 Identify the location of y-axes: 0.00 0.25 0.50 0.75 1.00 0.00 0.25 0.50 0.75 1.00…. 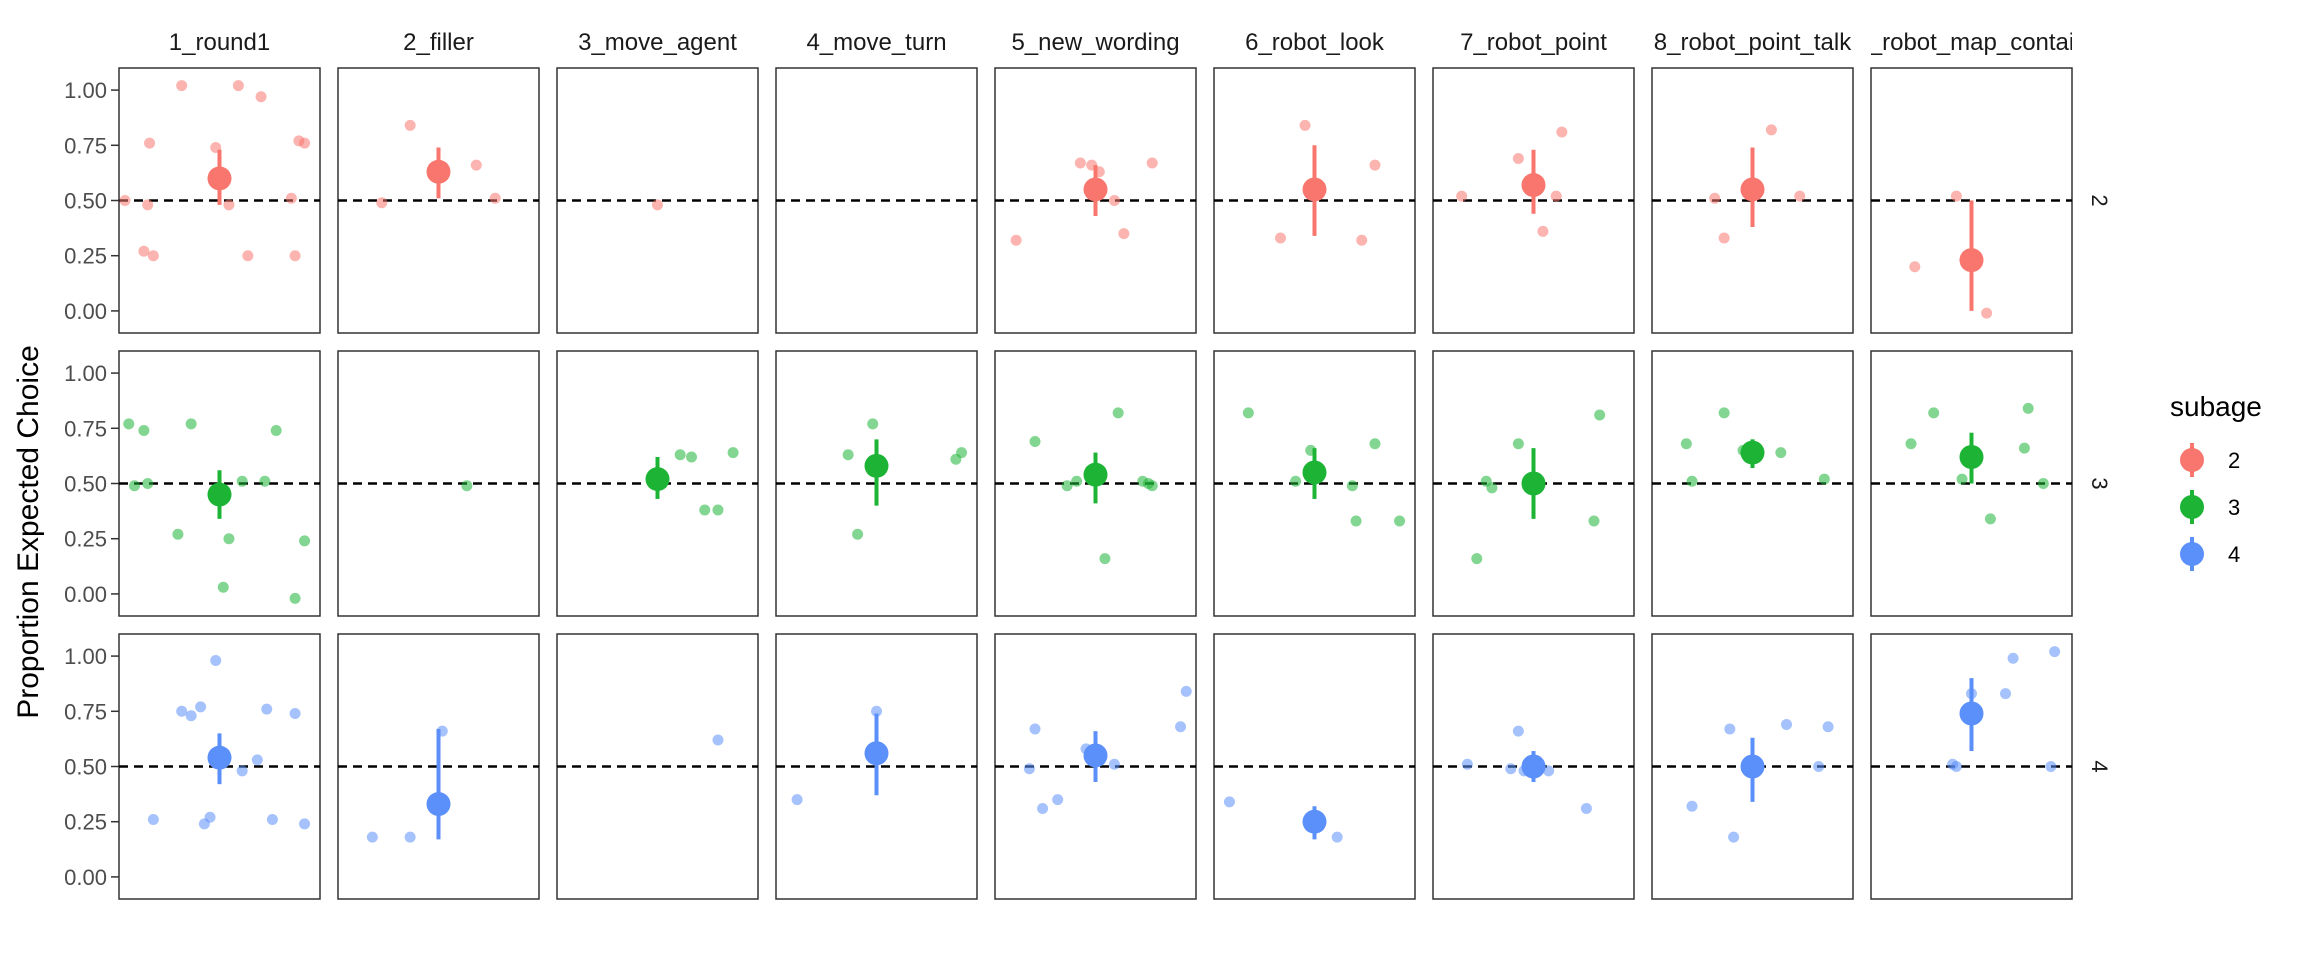
(91, 484).